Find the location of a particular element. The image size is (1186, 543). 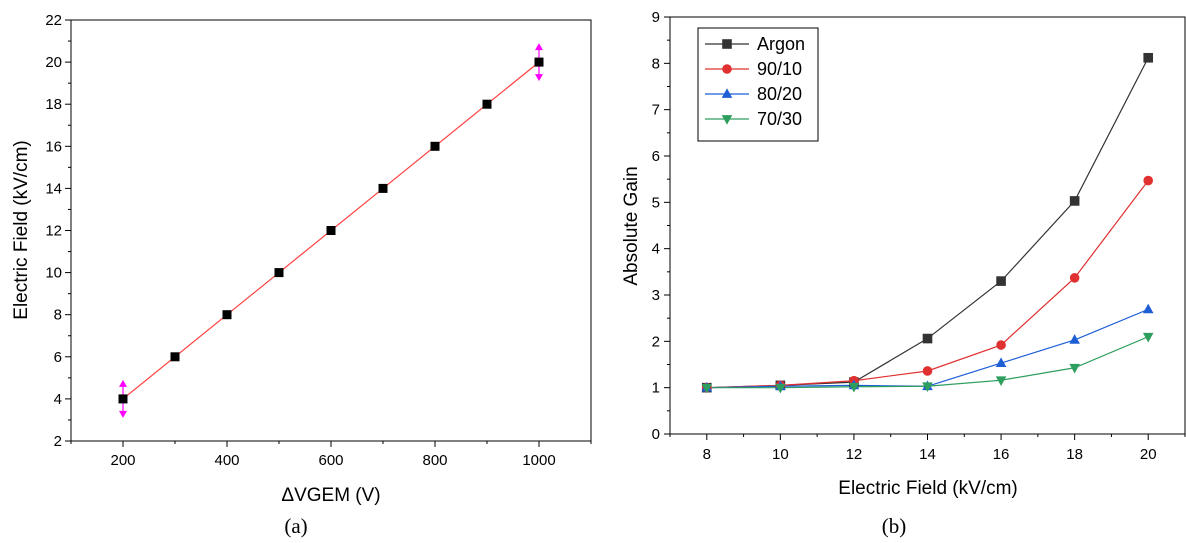

chart-a-y-tick-label: 18 is located at coordinates (53, 104).